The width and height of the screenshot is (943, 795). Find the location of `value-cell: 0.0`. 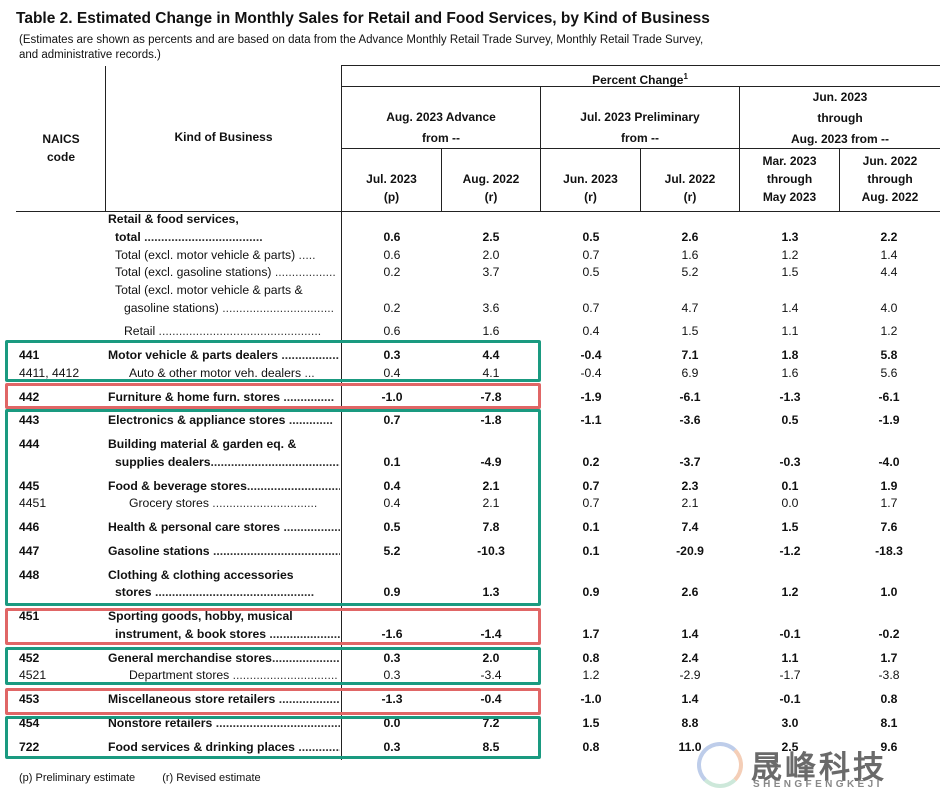

value-cell: 0.0 is located at coordinates (392, 723).